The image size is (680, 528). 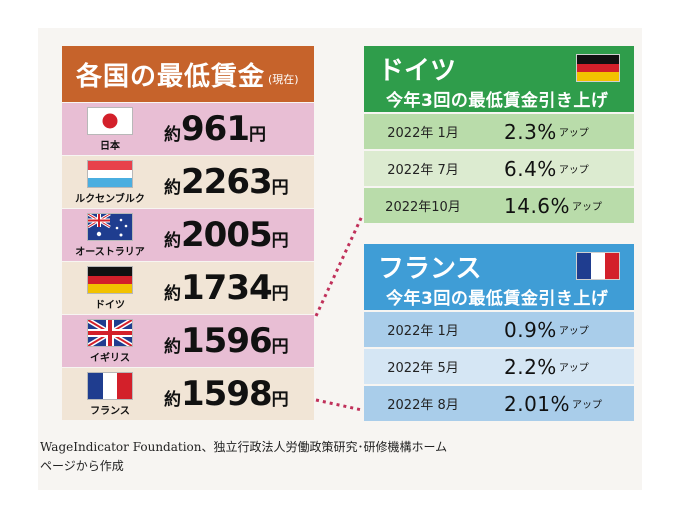 I want to click on country-name: イギリス, so click(x=110, y=358).